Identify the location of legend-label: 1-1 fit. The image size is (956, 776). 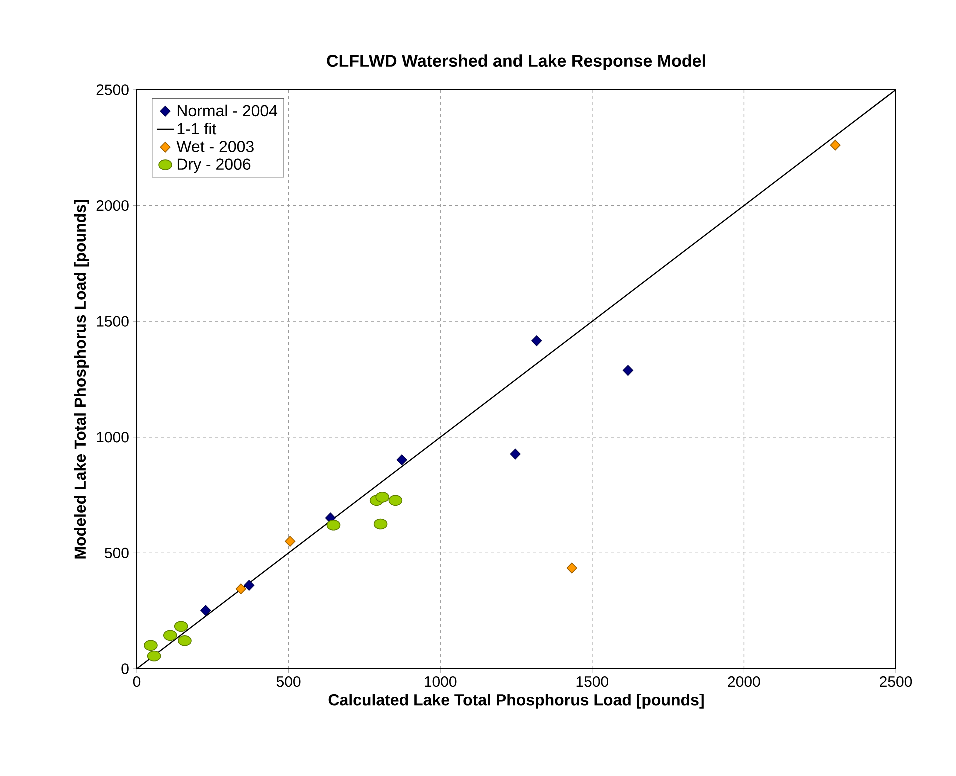
(197, 128).